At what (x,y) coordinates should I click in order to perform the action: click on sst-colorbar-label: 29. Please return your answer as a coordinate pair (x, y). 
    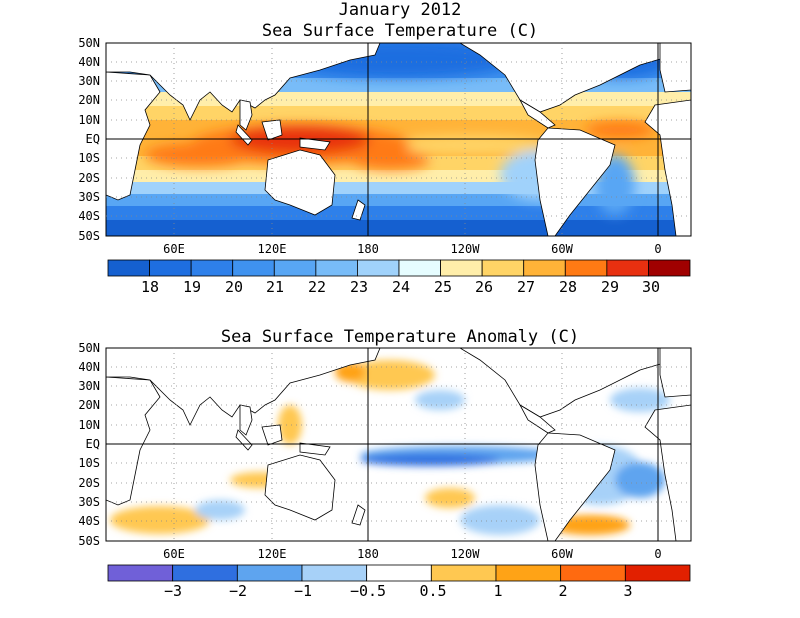
    Looking at the image, I should click on (610, 287).